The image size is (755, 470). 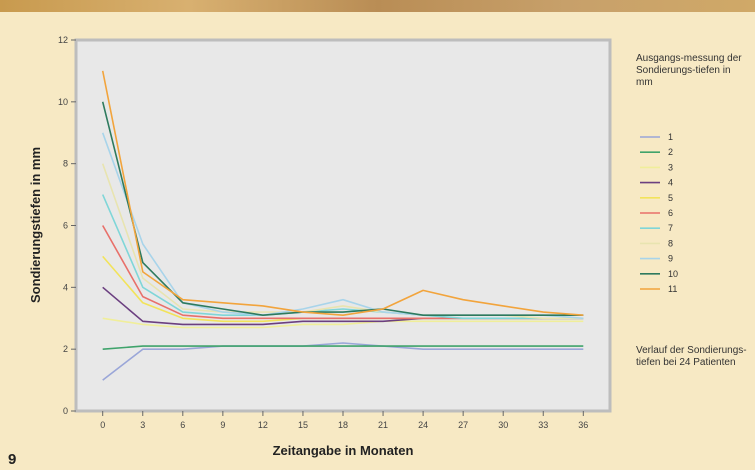 What do you see at coordinates (543, 425) in the screenshot?
I see `x-tick-label: 33` at bounding box center [543, 425].